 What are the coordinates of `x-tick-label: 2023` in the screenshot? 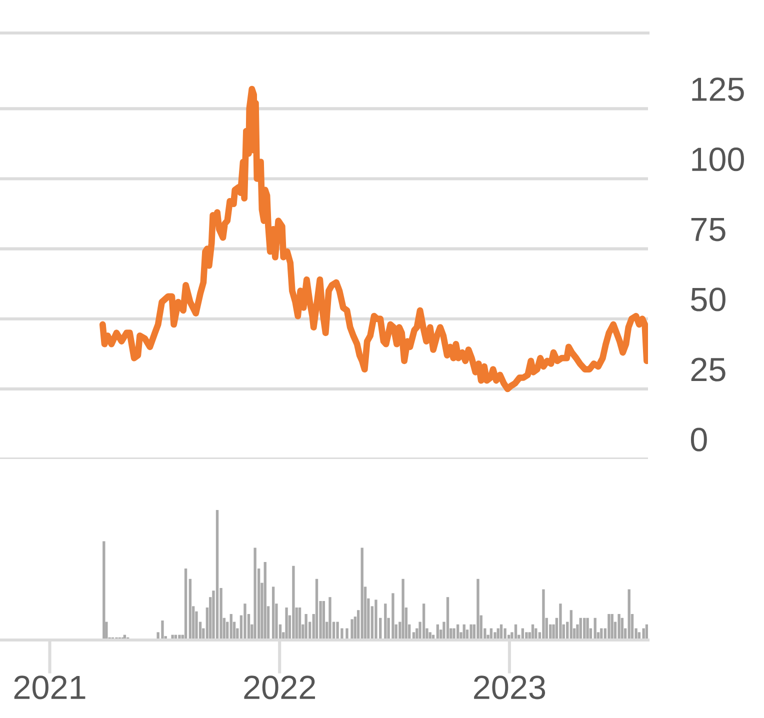 It's located at (510, 688).